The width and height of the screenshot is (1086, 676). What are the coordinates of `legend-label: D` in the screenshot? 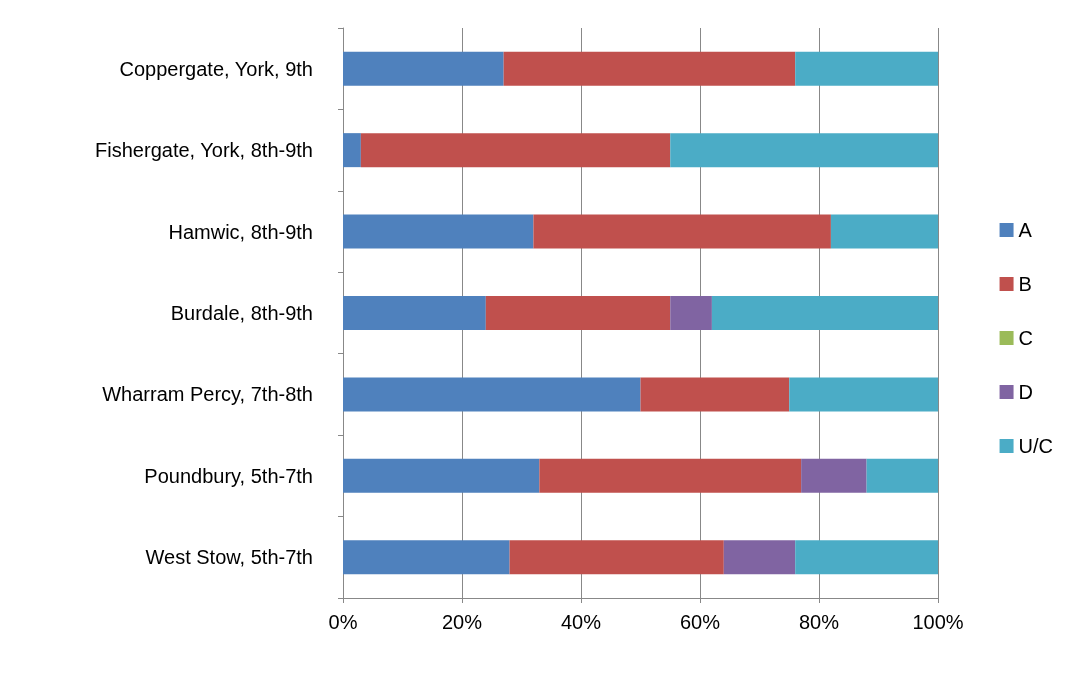 It's located at (1026, 392).